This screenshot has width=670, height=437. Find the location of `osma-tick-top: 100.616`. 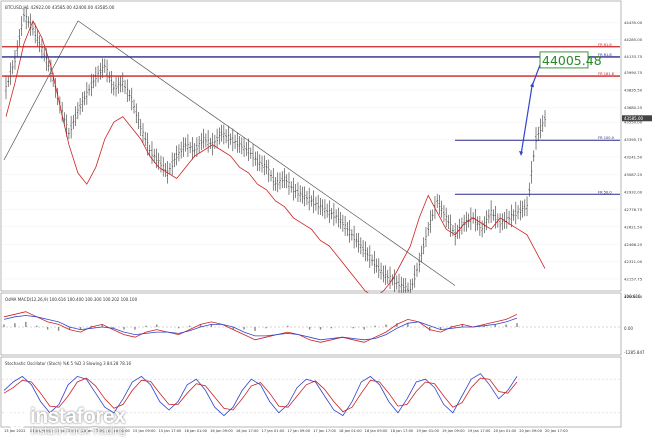

osma-tick-top: 100.616 is located at coordinates (632, 296).